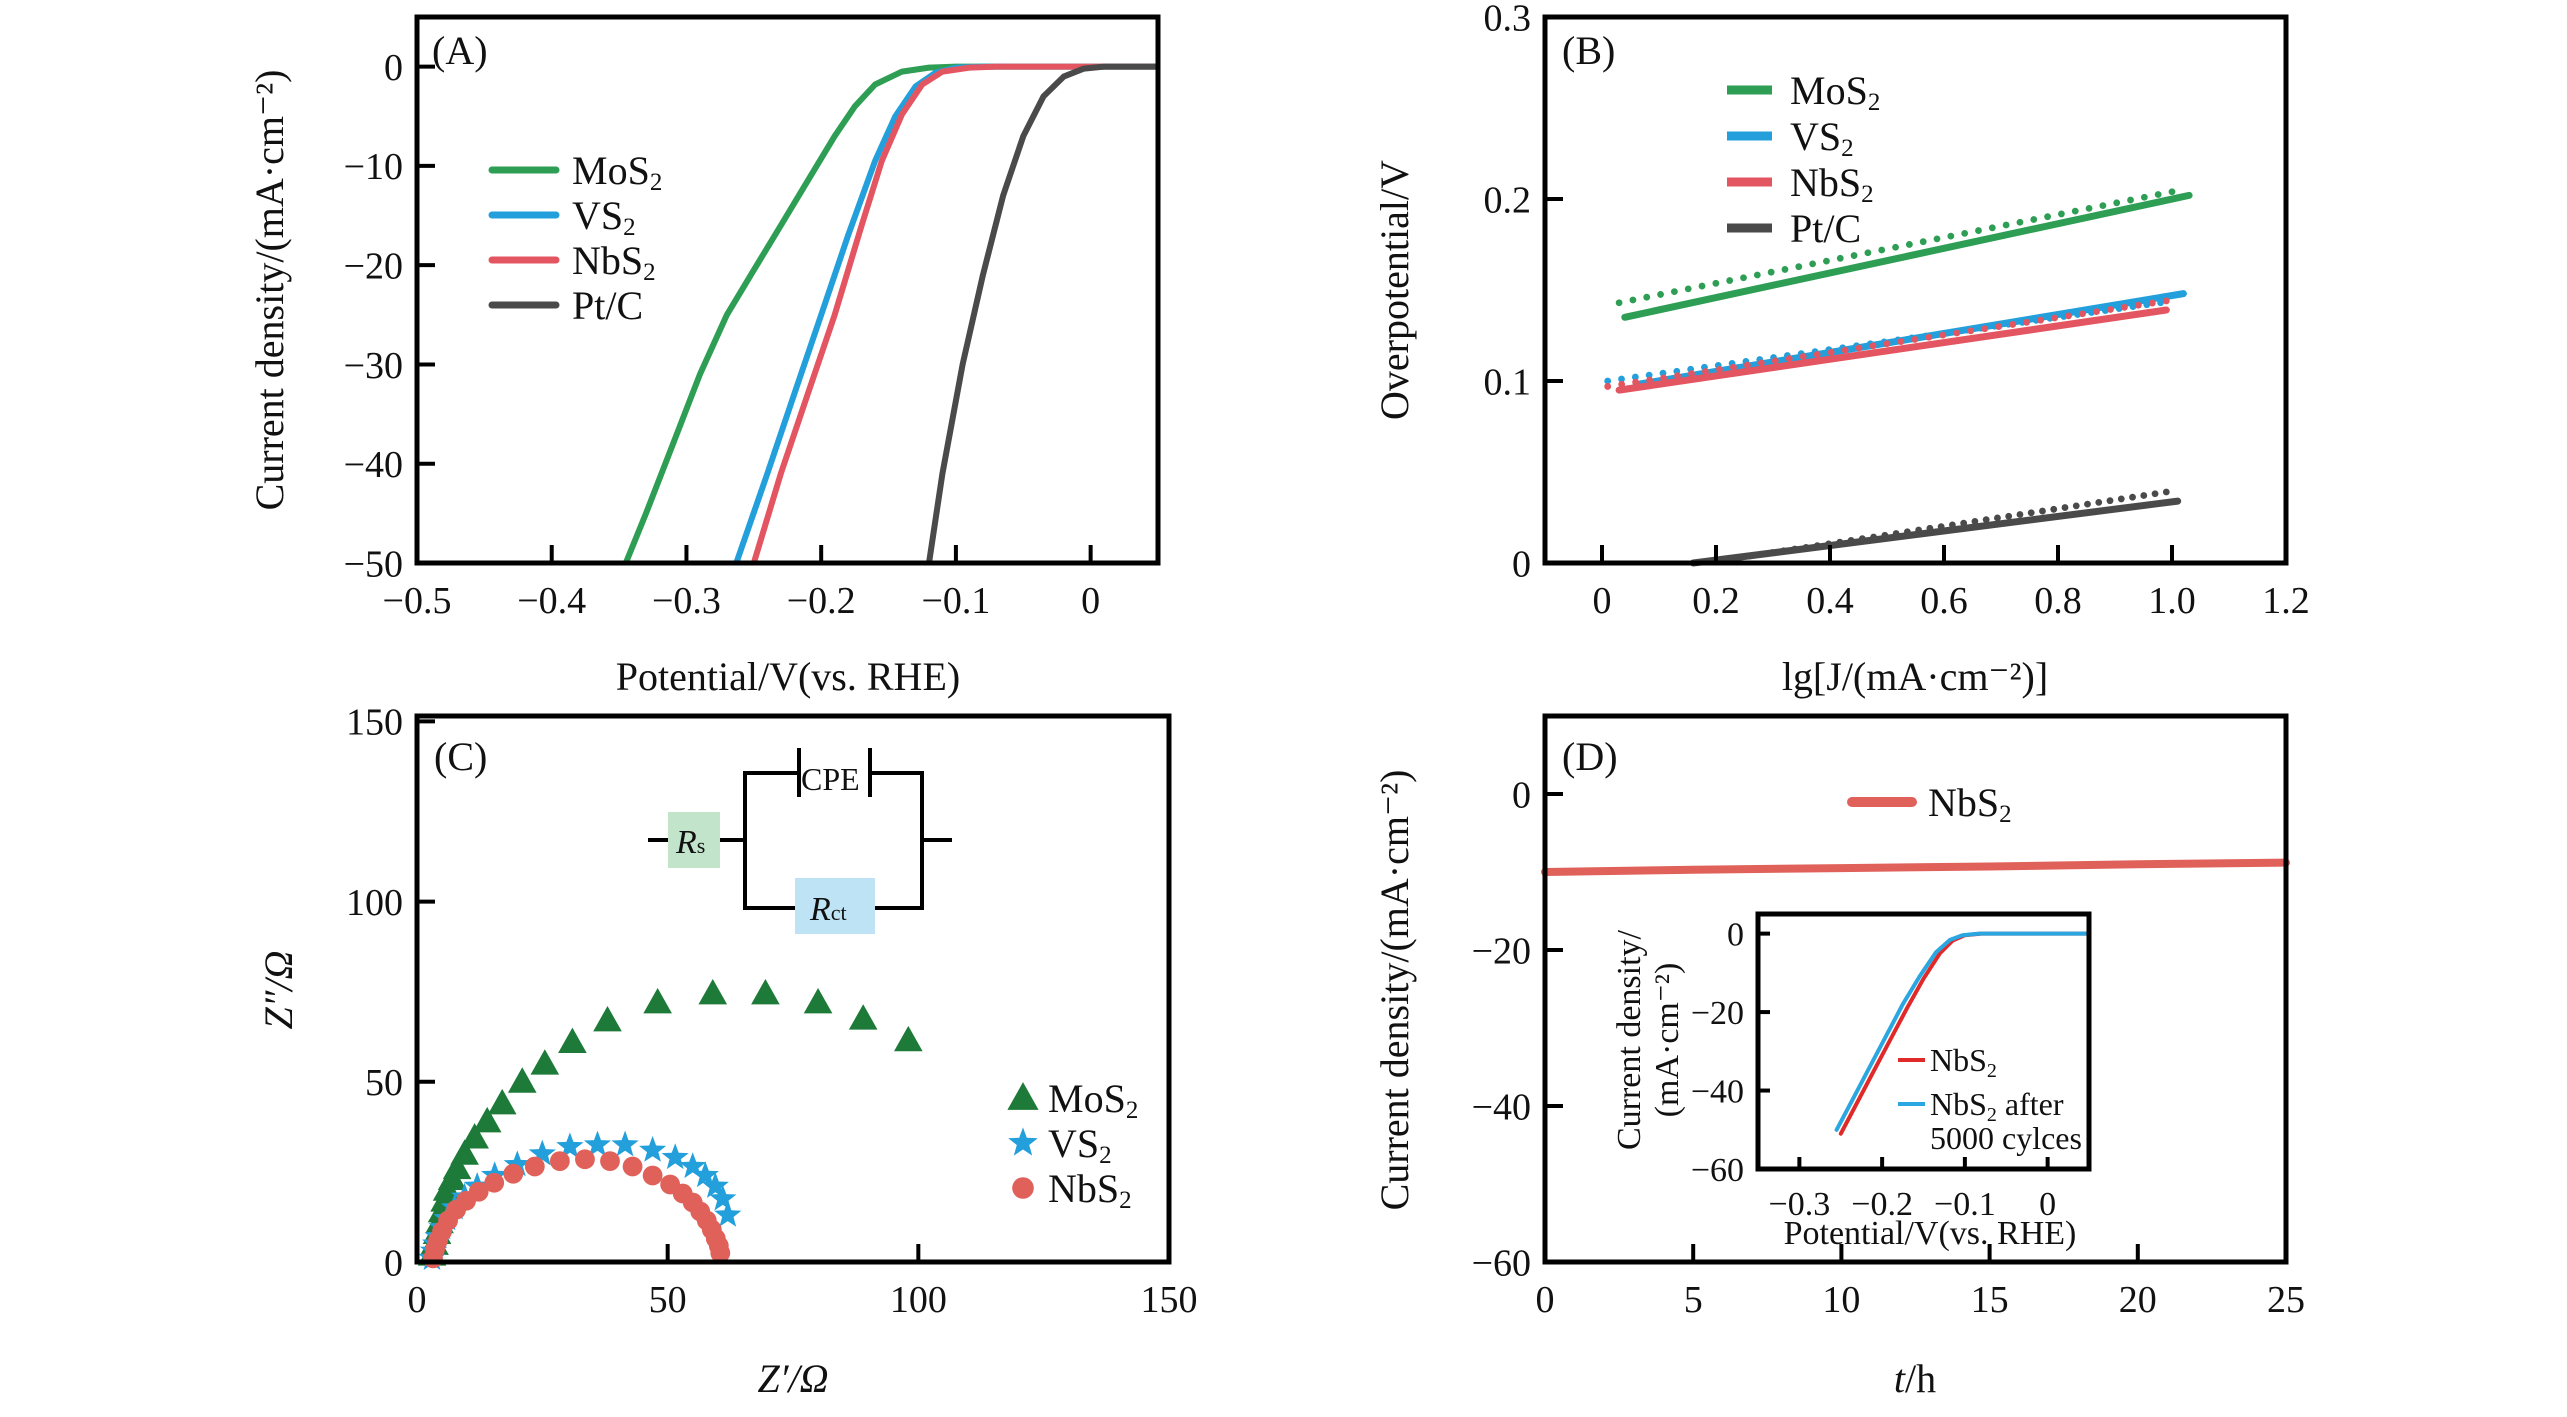 Image resolution: width=2567 pixels, height=1417 pixels. What do you see at coordinates (2286, 601) in the screenshot?
I see `x-tick-label: 1.2` at bounding box center [2286, 601].